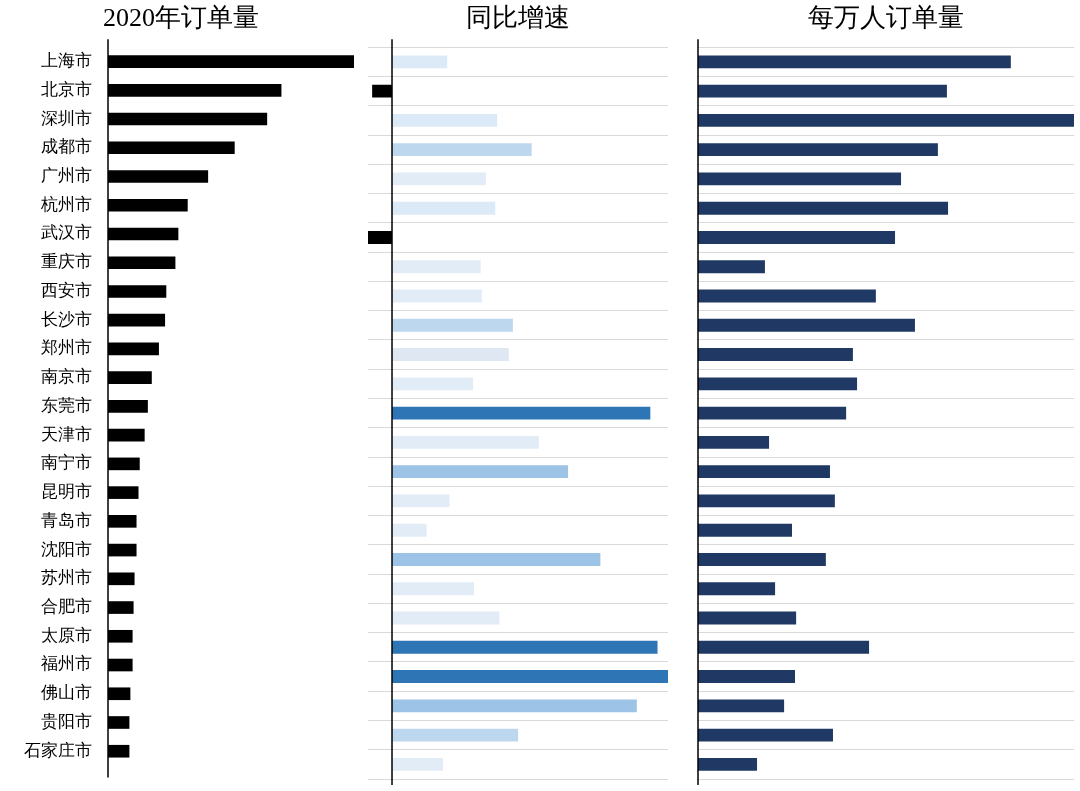 This screenshot has height=791, width=1080. Describe the element at coordinates (66, 89) in the screenshot. I see `y-tick-label: 北京市` at that location.